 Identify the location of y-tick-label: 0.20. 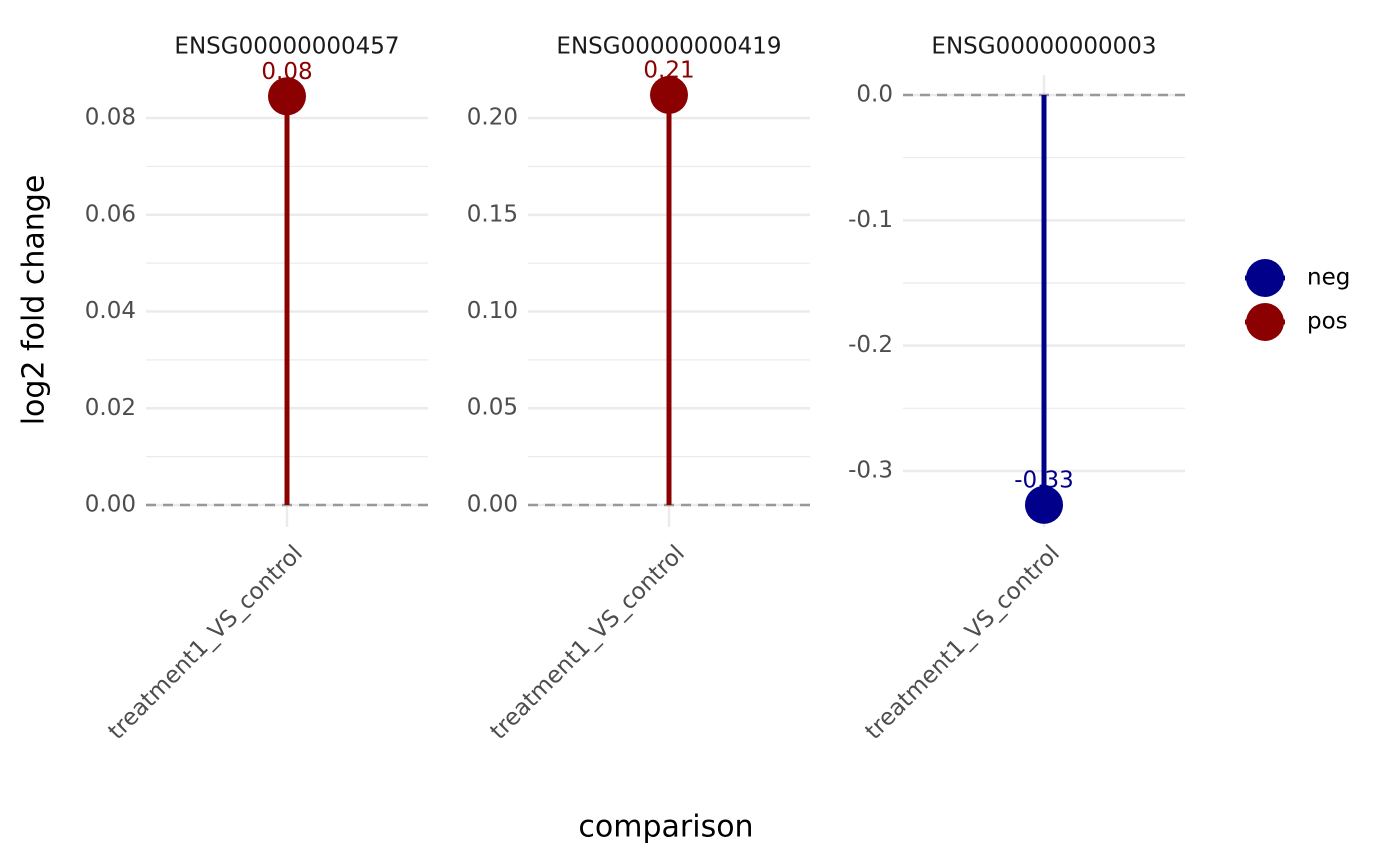
(492, 118).